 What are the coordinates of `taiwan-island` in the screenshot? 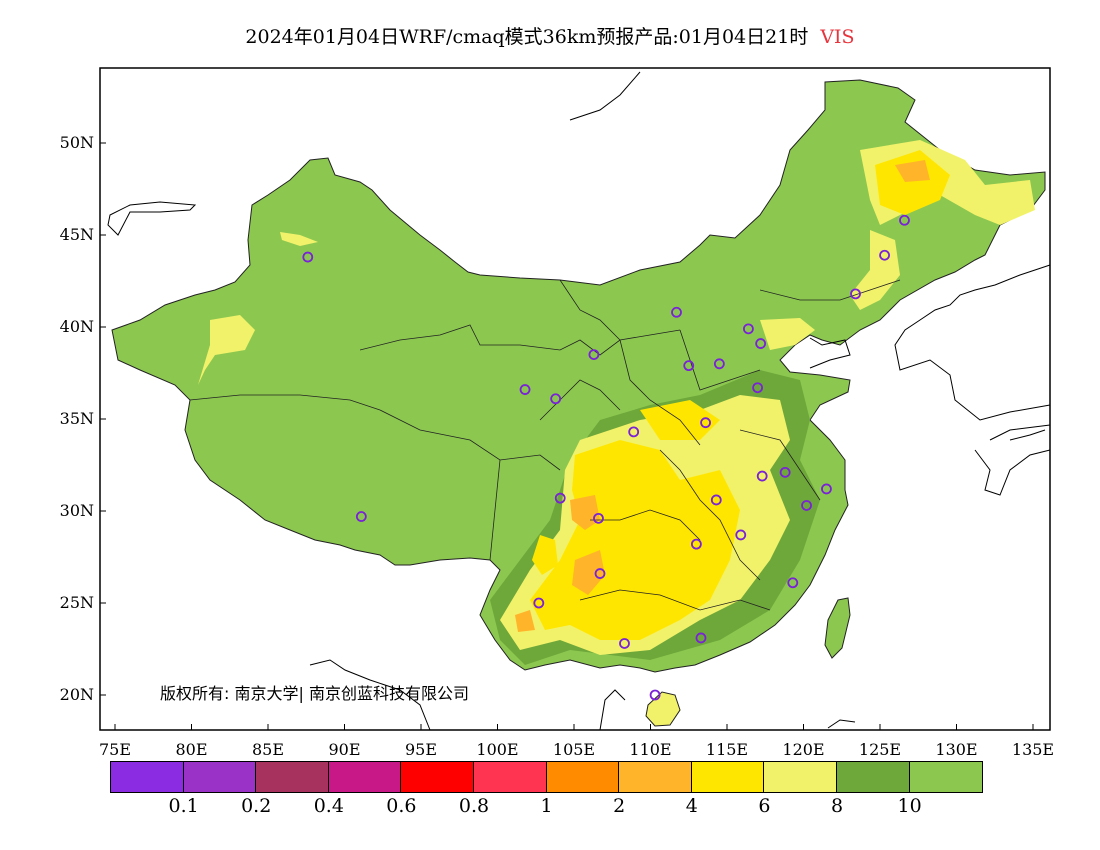 It's located at (837, 628).